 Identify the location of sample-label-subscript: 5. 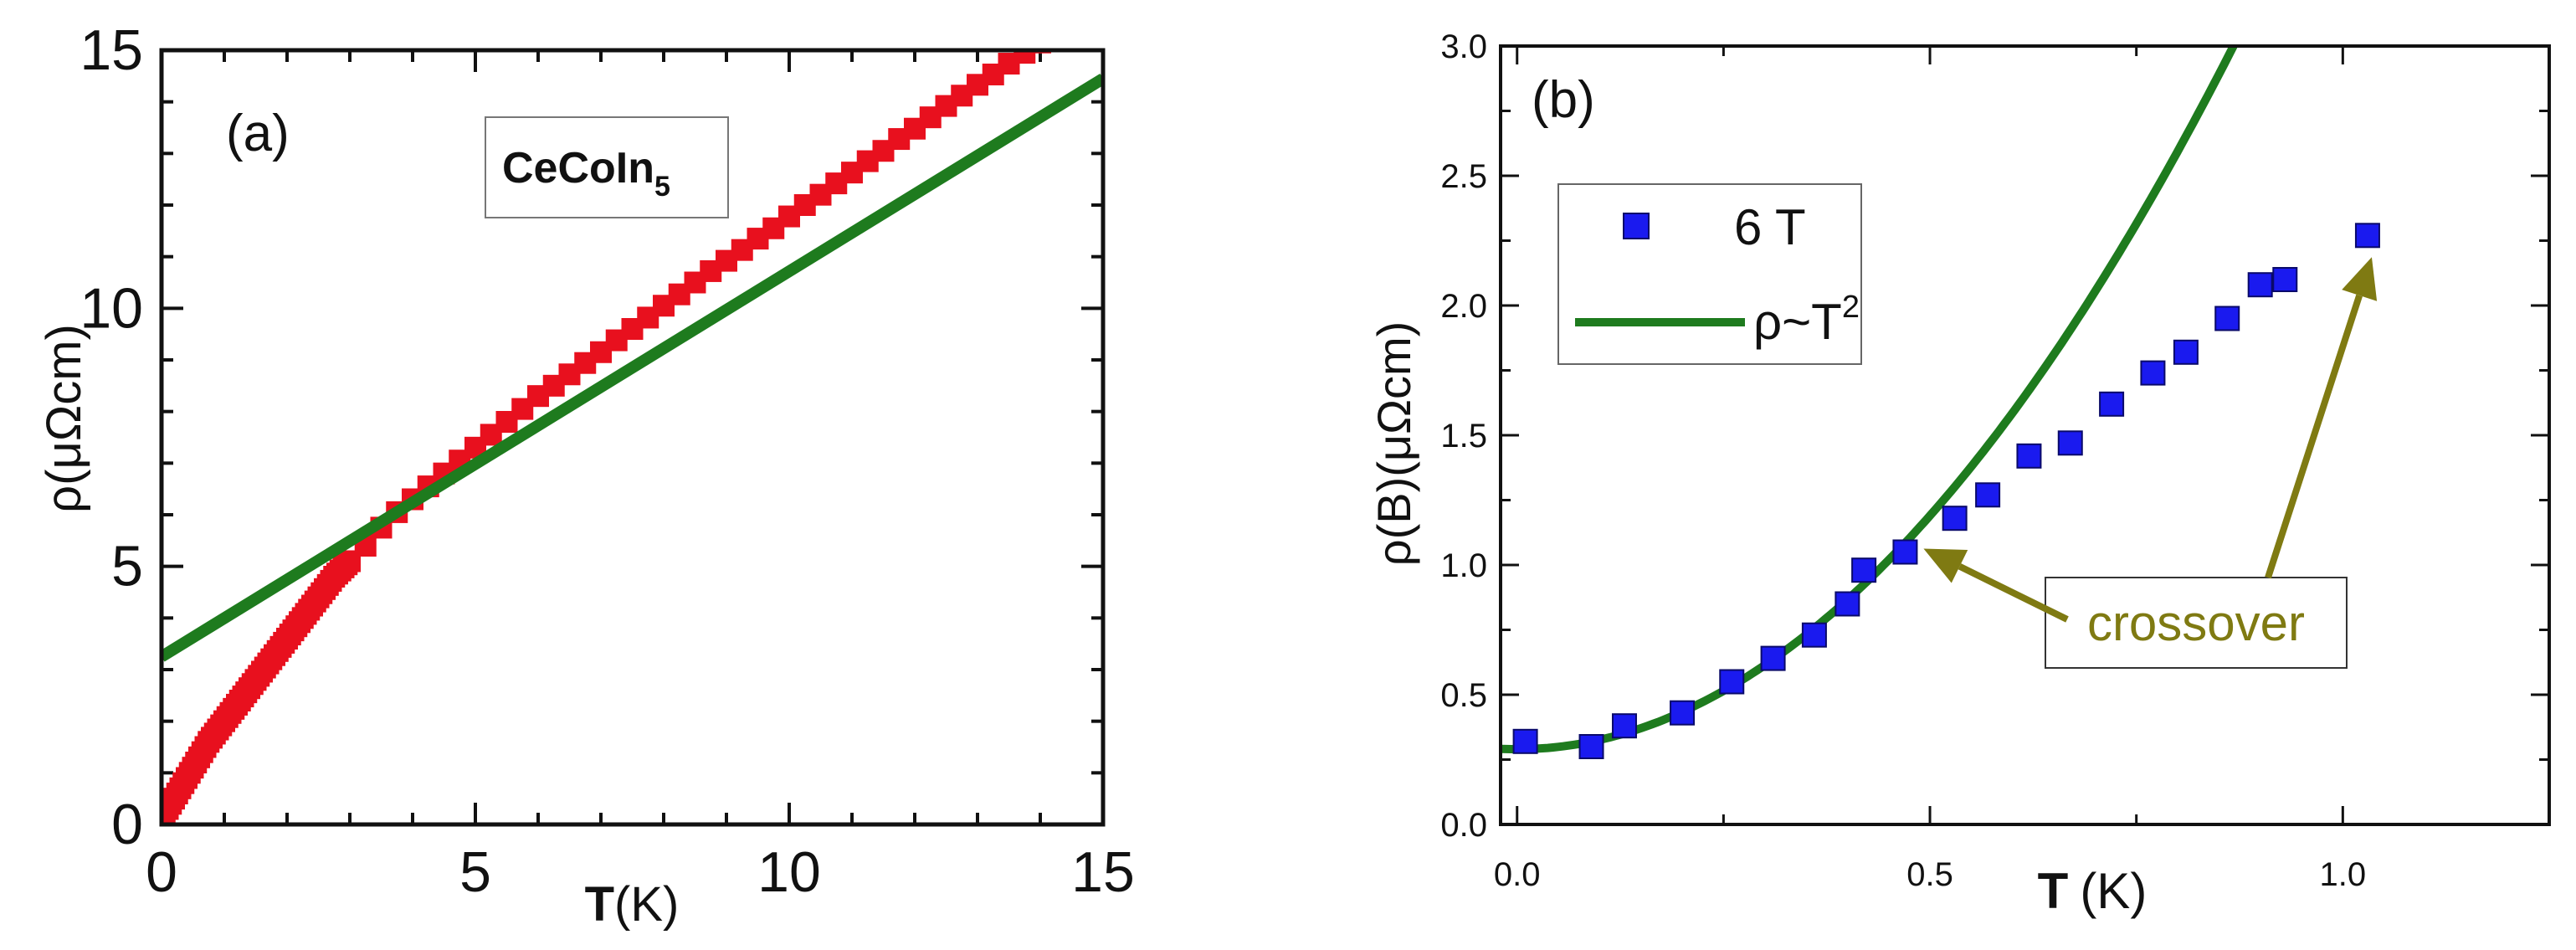
(662, 187).